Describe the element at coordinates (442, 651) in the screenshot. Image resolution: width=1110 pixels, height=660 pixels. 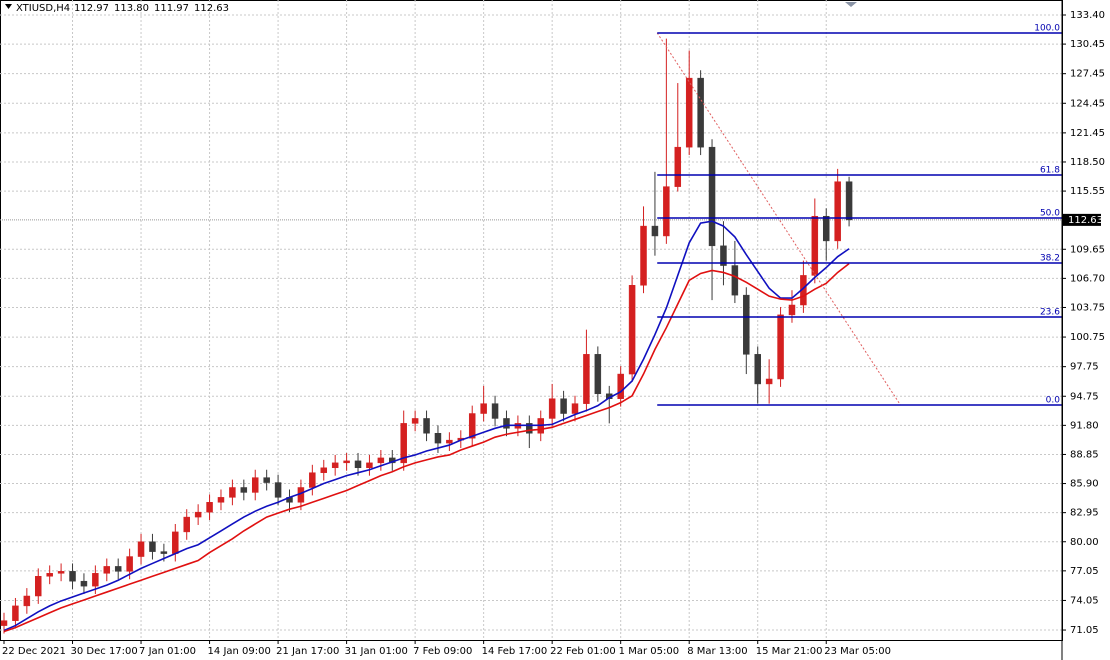
I see `x-tick-label: 7 Feb 09:00` at that location.